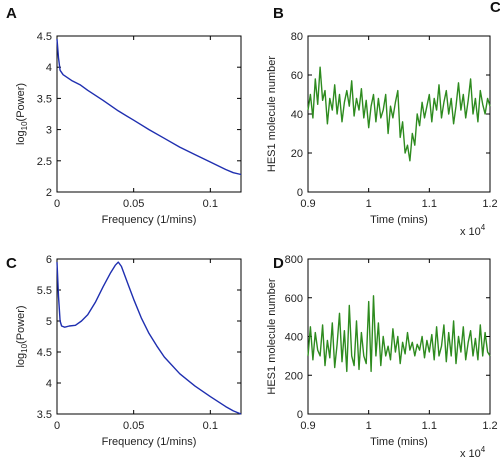 This screenshot has width=500, height=464. What do you see at coordinates (294, 299) in the screenshot?
I see `y-tick-label: 600` at bounding box center [294, 299].